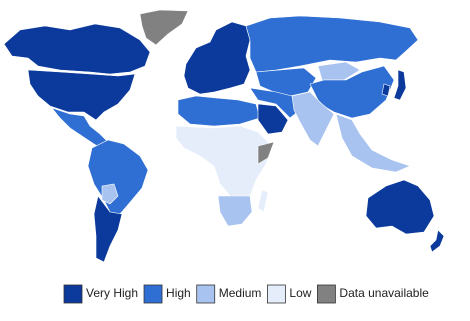  Describe the element at coordinates (313, 119) in the screenshot. I see `south-asia` at that location.